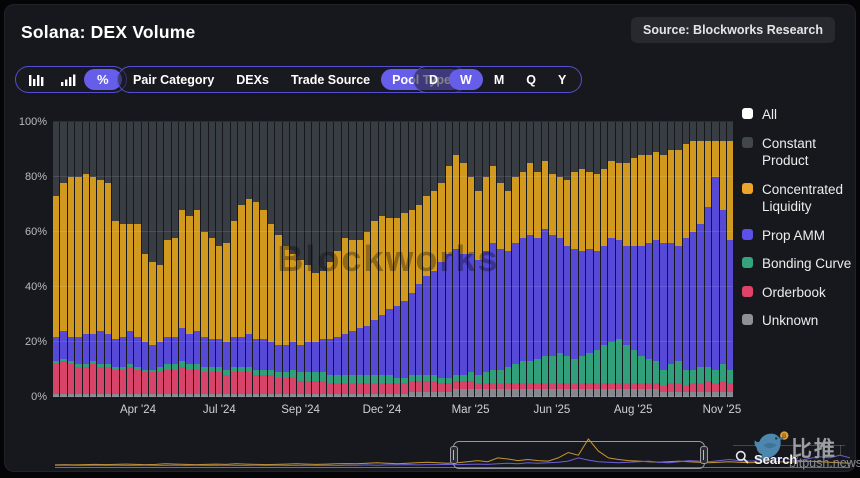  What do you see at coordinates (499, 79) in the screenshot?
I see `timeframe-m: M` at bounding box center [499, 79].